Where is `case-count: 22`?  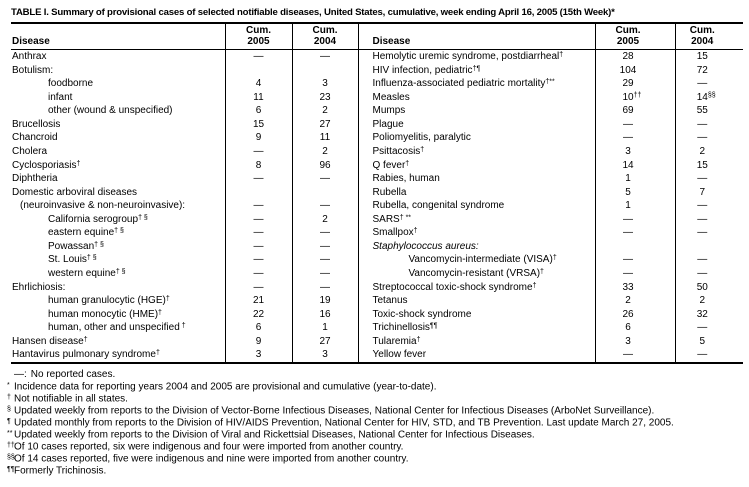 case-count: 22 is located at coordinates (258, 314).